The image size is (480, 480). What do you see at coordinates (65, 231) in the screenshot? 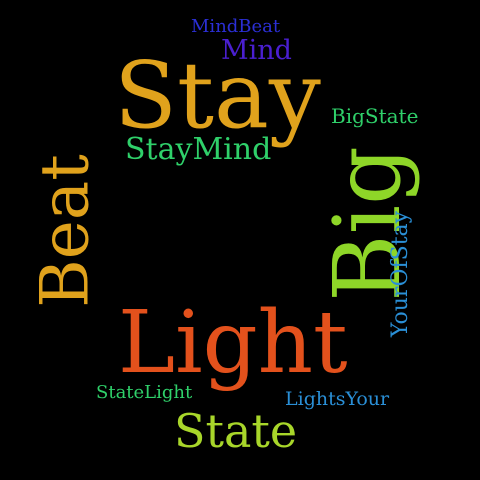
I see `word-beat: Beat` at bounding box center [65, 231].